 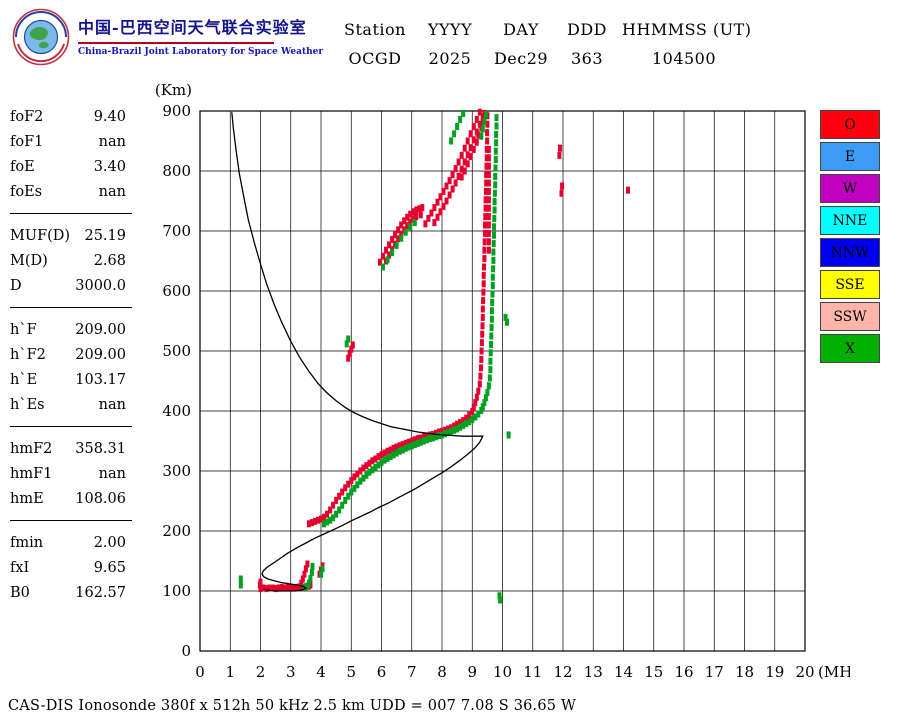 I want to click on svg-text: 17, so click(x=714, y=672).